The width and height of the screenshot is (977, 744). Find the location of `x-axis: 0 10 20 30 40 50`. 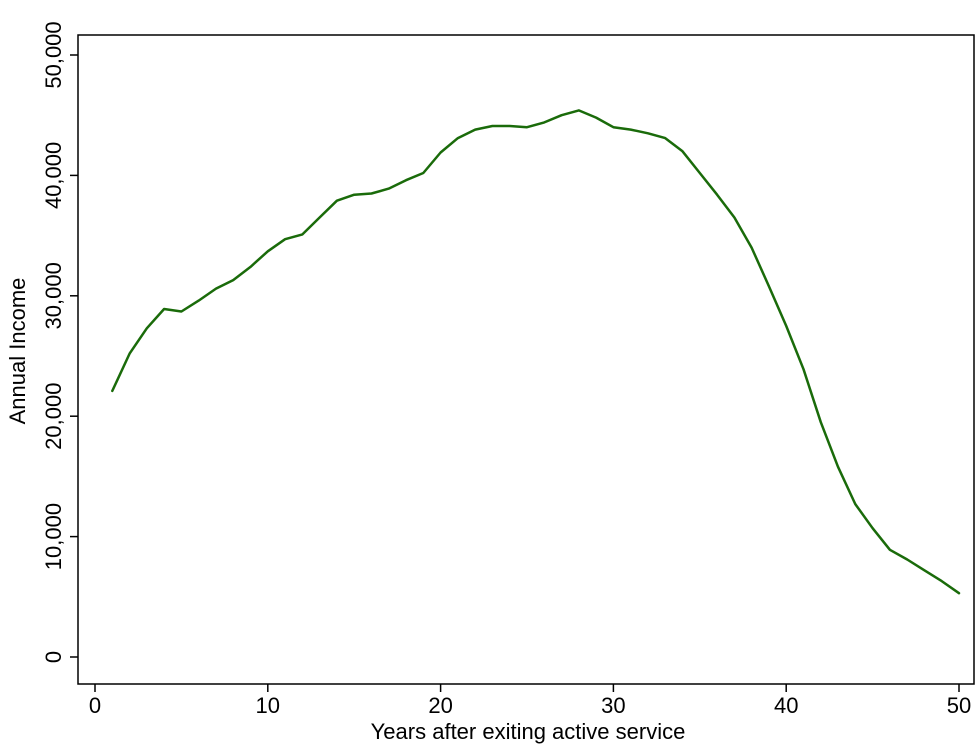

x-axis: 0 10 20 30 40 50 is located at coordinates (530, 701).